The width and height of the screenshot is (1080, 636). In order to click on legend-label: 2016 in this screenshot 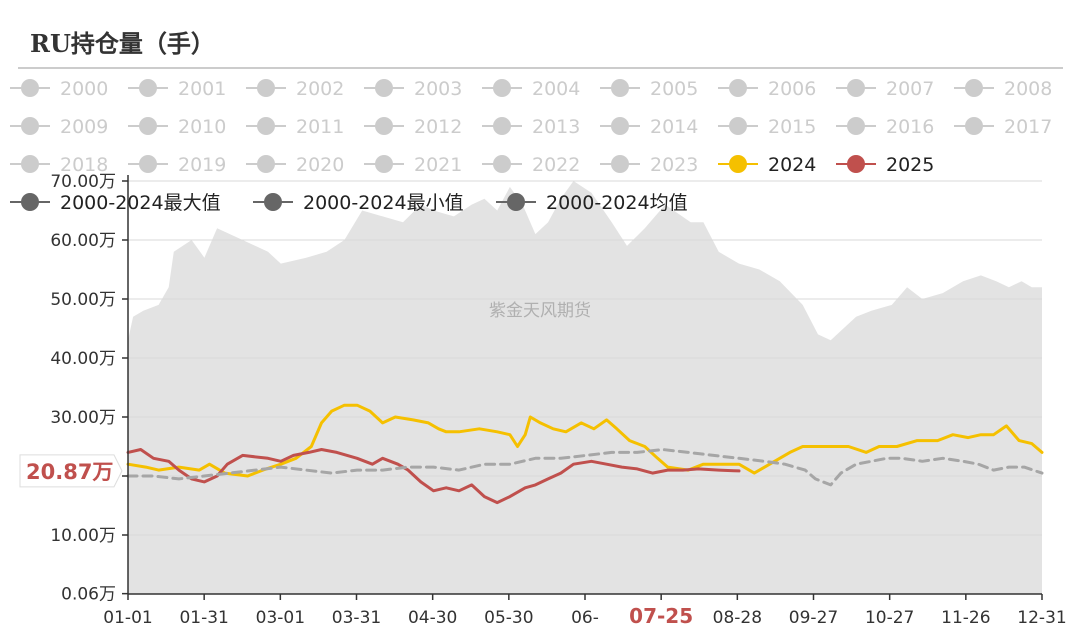, I will do `click(910, 127)`.